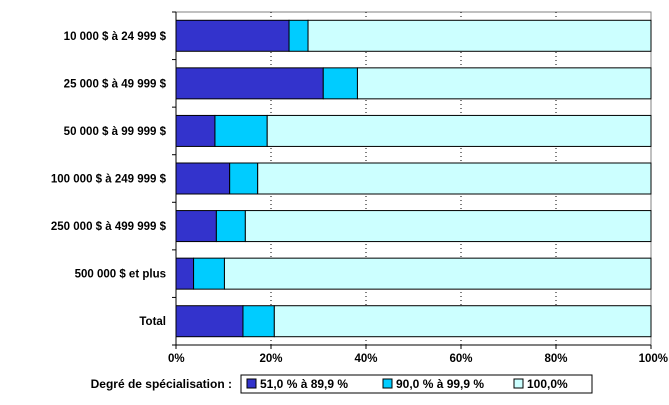 Image resolution: width=669 pixels, height=405 pixels. What do you see at coordinates (109, 227) in the screenshot?
I see `category-label: 250 000 $ à 499 999 $` at bounding box center [109, 227].